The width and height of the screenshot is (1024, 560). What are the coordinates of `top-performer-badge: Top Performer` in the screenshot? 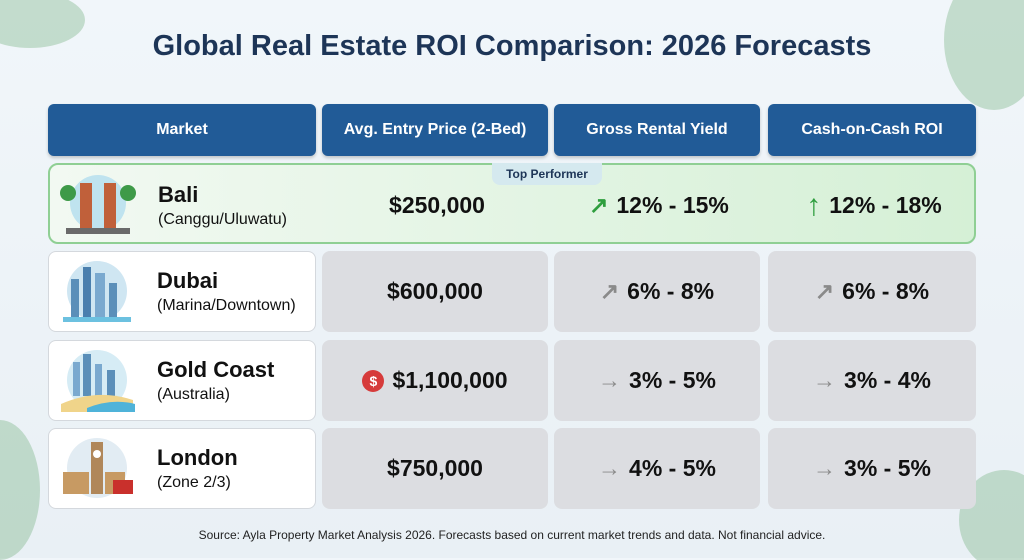 It's located at (547, 174).